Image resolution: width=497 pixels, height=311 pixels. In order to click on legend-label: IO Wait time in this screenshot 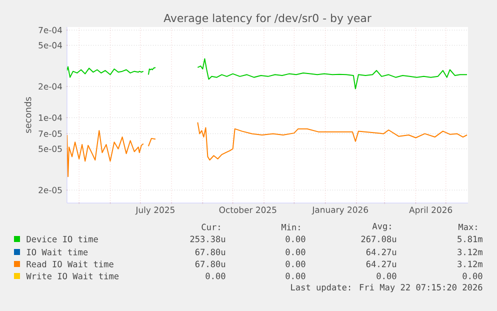, I will do `click(57, 252)`.